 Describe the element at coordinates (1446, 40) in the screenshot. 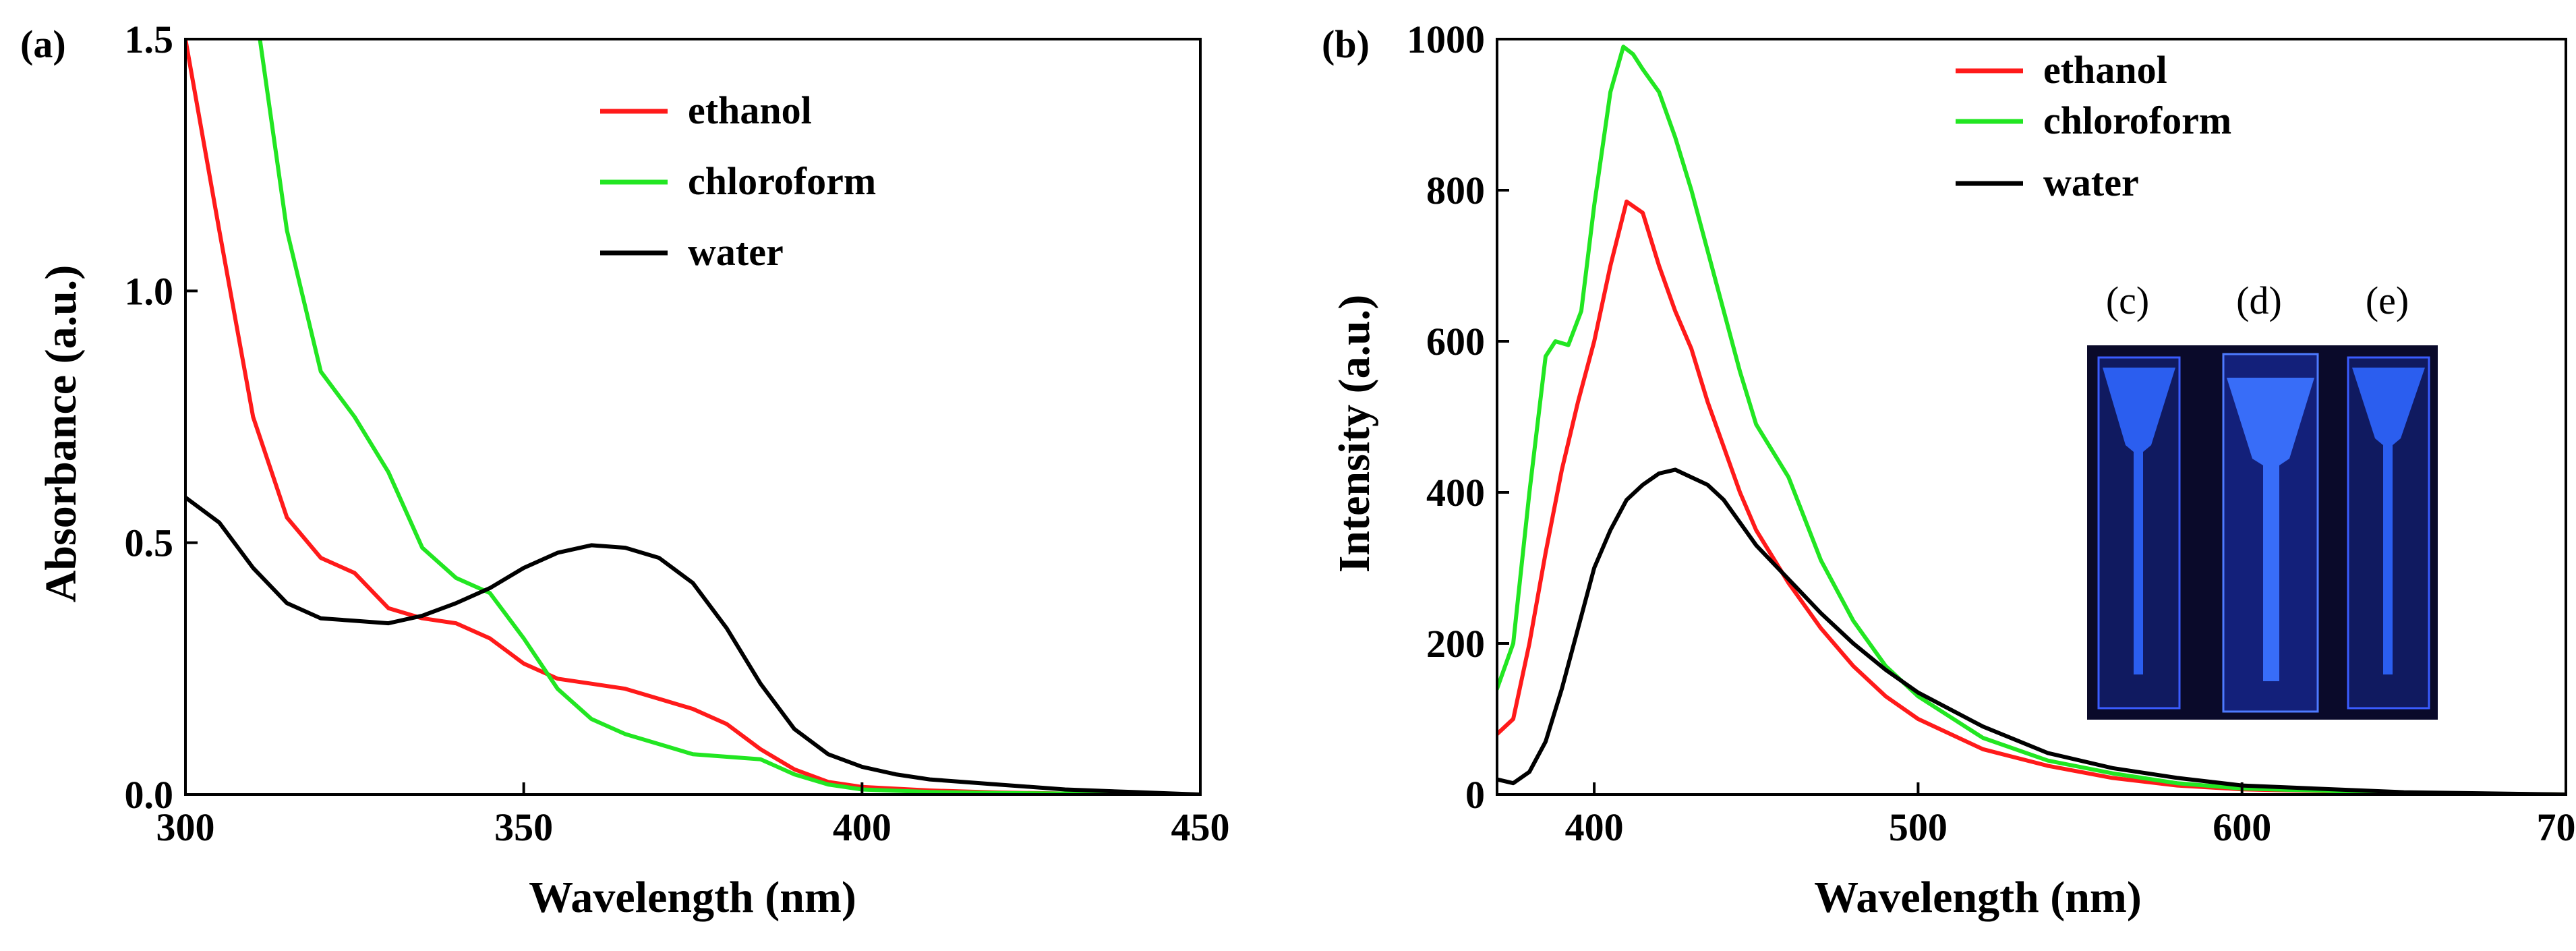

I see `panel-b-y-tick-label: 1000` at that location.